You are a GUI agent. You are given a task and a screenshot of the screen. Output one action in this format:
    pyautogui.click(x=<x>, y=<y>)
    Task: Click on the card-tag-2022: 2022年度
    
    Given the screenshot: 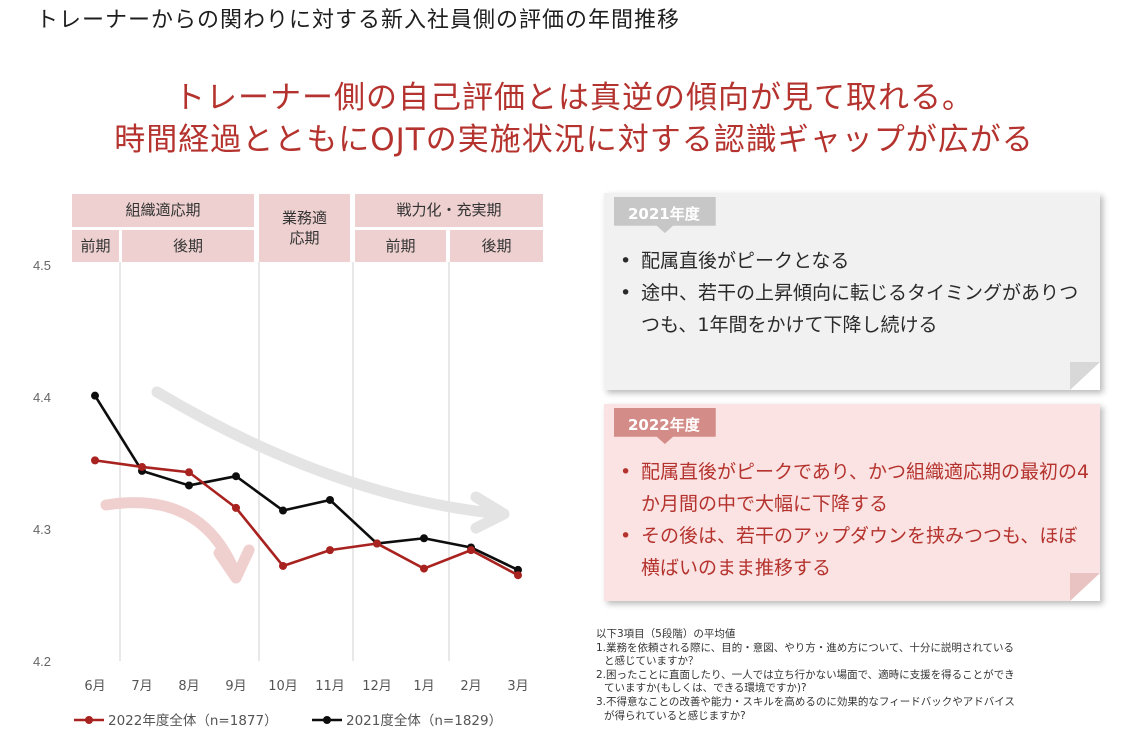 What is the action you would take?
    pyautogui.click(x=665, y=426)
    